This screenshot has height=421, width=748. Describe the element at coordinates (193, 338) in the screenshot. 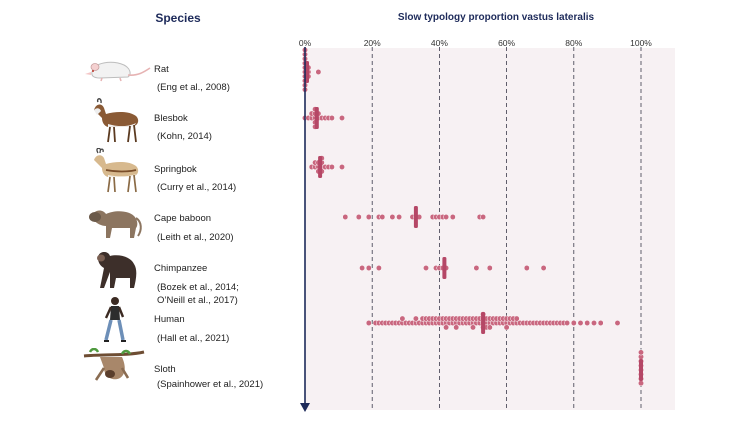

I see `citation-human: (Hall et al., 2021)` at that location.